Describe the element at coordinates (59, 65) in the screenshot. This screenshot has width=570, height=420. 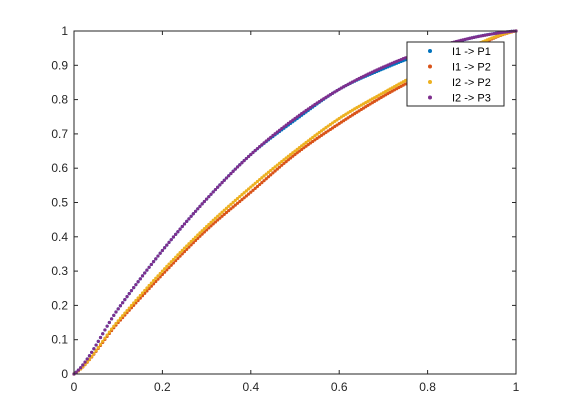
I see `y-tick-label: 0.9` at that location.